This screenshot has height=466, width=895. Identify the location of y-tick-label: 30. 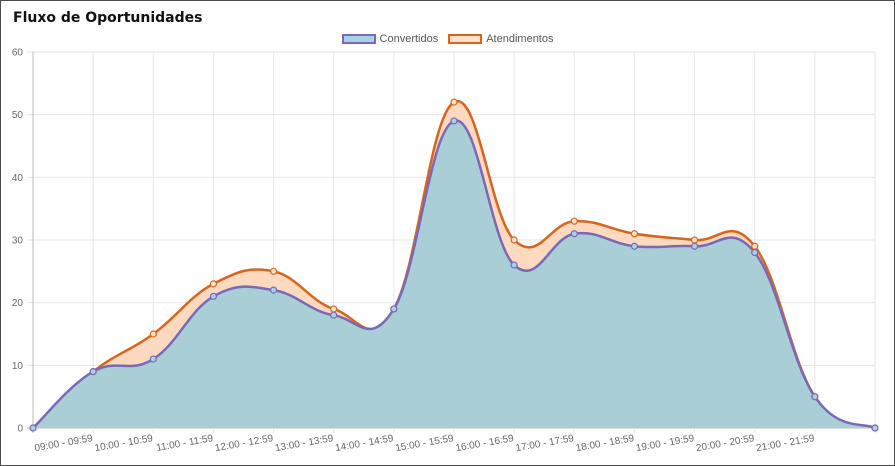
(18, 241).